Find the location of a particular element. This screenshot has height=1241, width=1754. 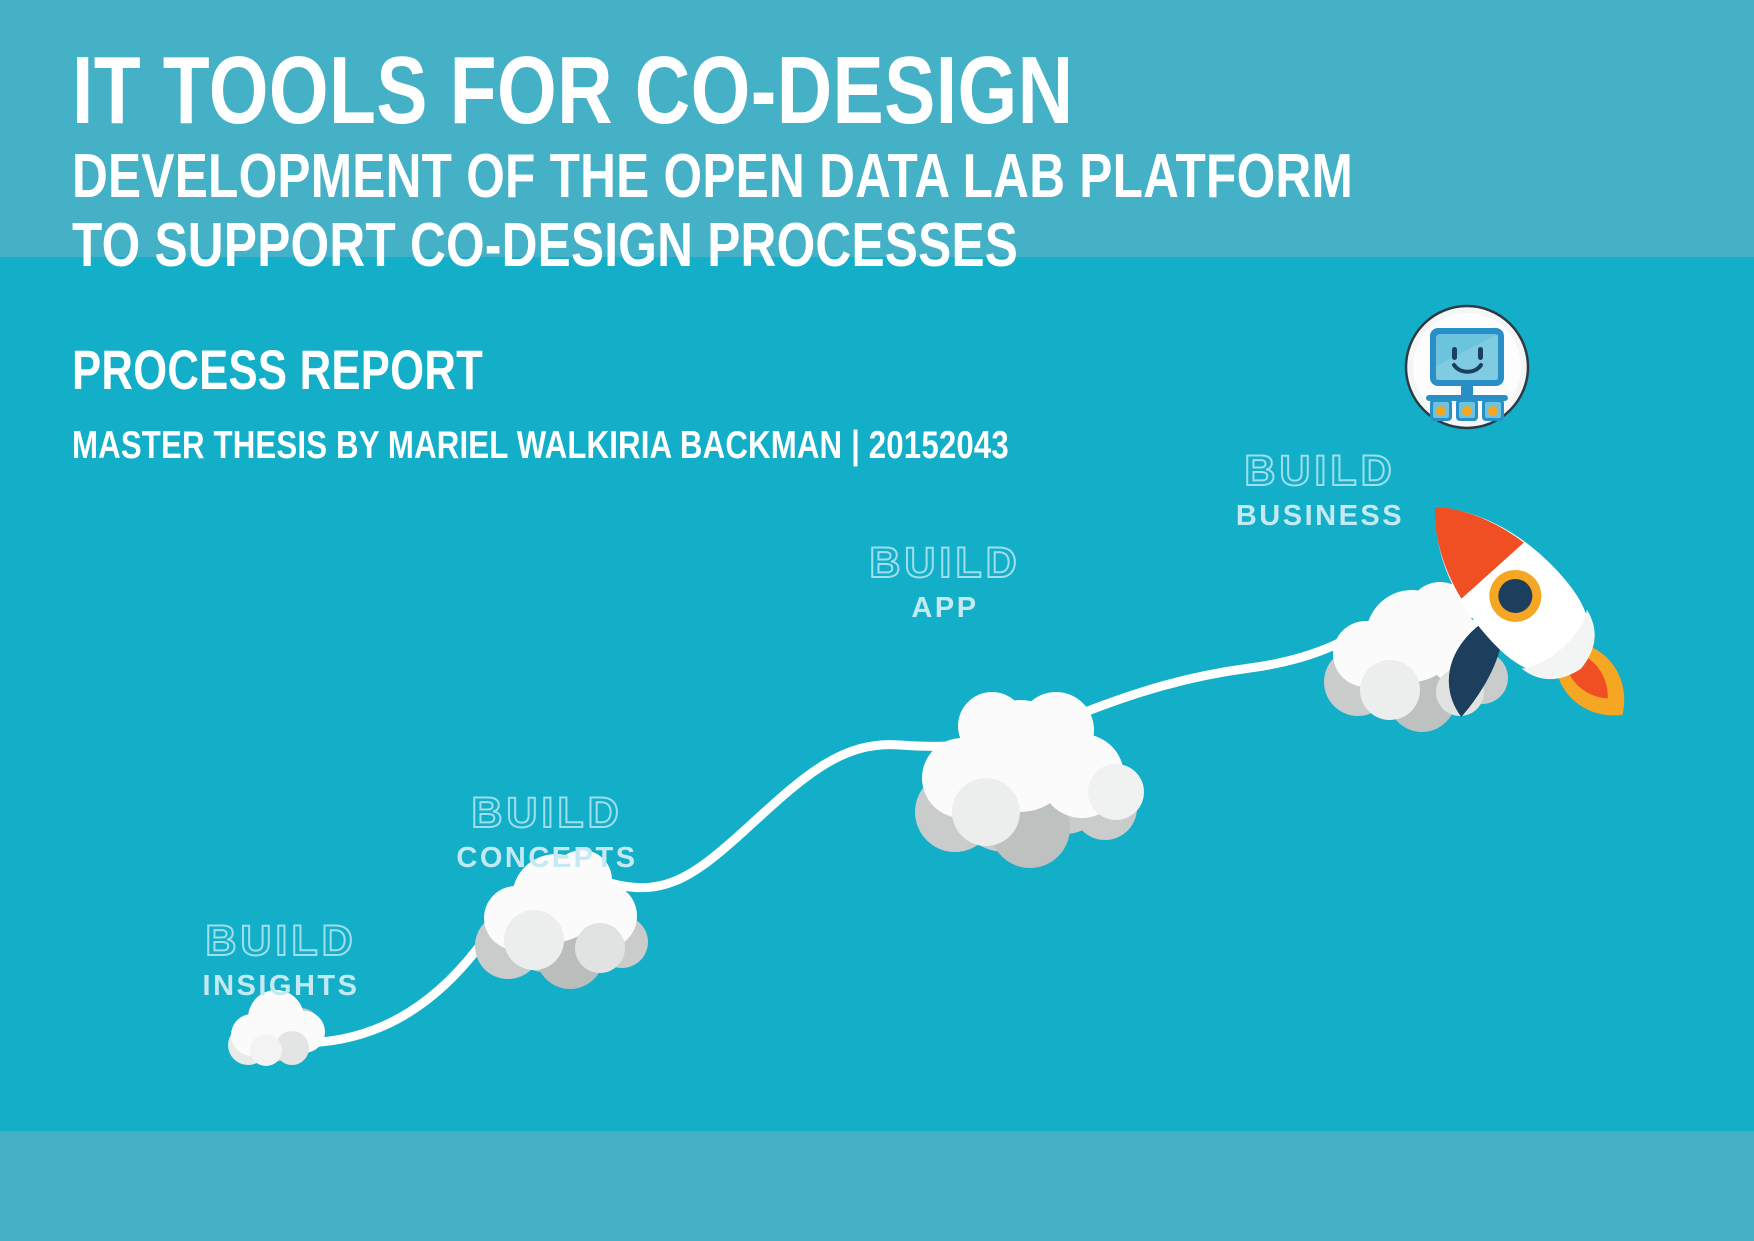

cloud-icon-insights is located at coordinates (276, 1028).